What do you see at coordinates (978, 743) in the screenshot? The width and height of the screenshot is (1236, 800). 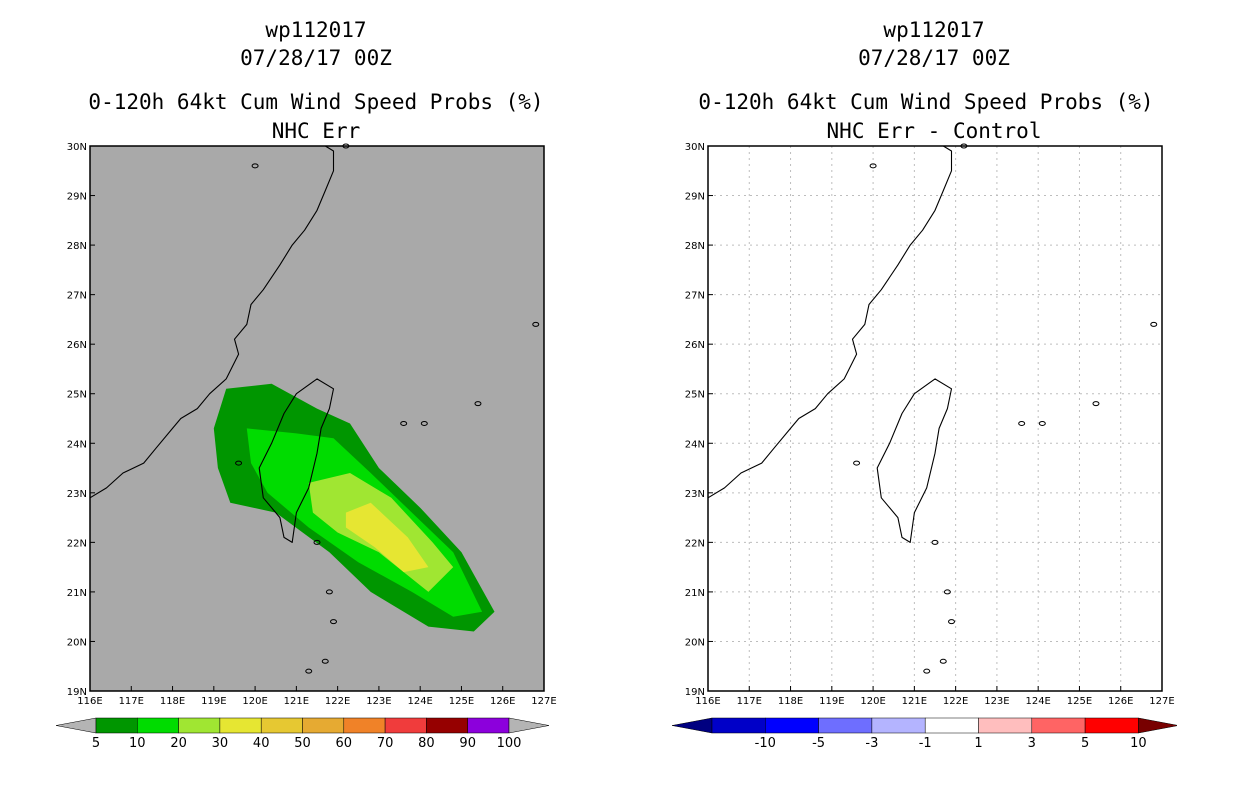 I see `colorbar-label: 1` at bounding box center [978, 743].